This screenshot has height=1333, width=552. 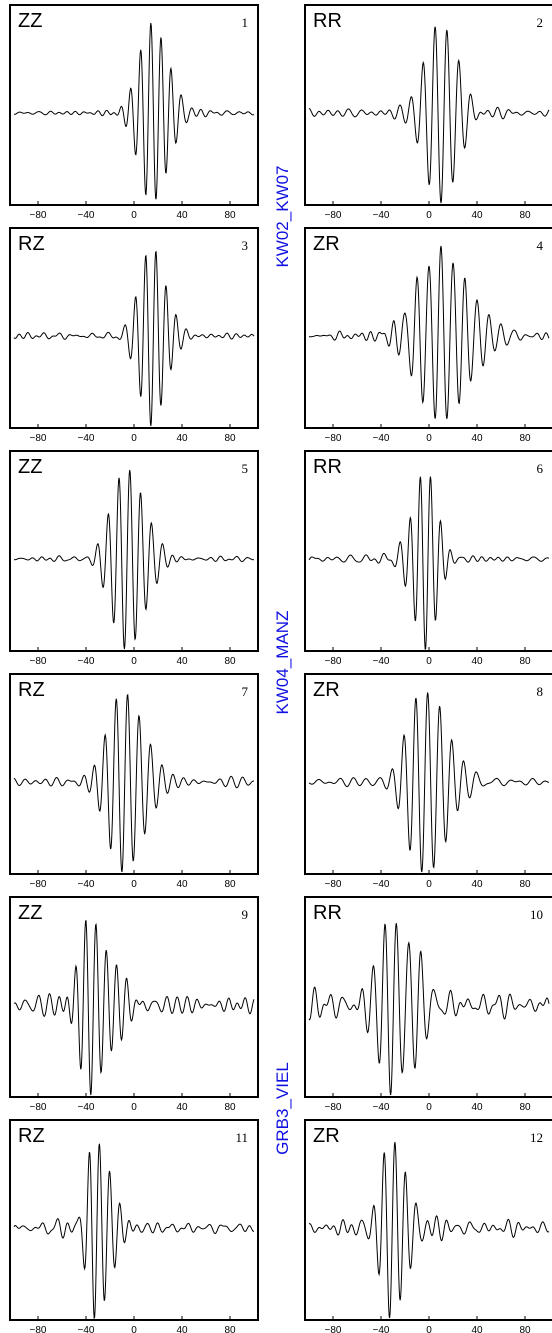 I want to click on x-tick-label-12-2: 0, so click(x=429, y=1329).